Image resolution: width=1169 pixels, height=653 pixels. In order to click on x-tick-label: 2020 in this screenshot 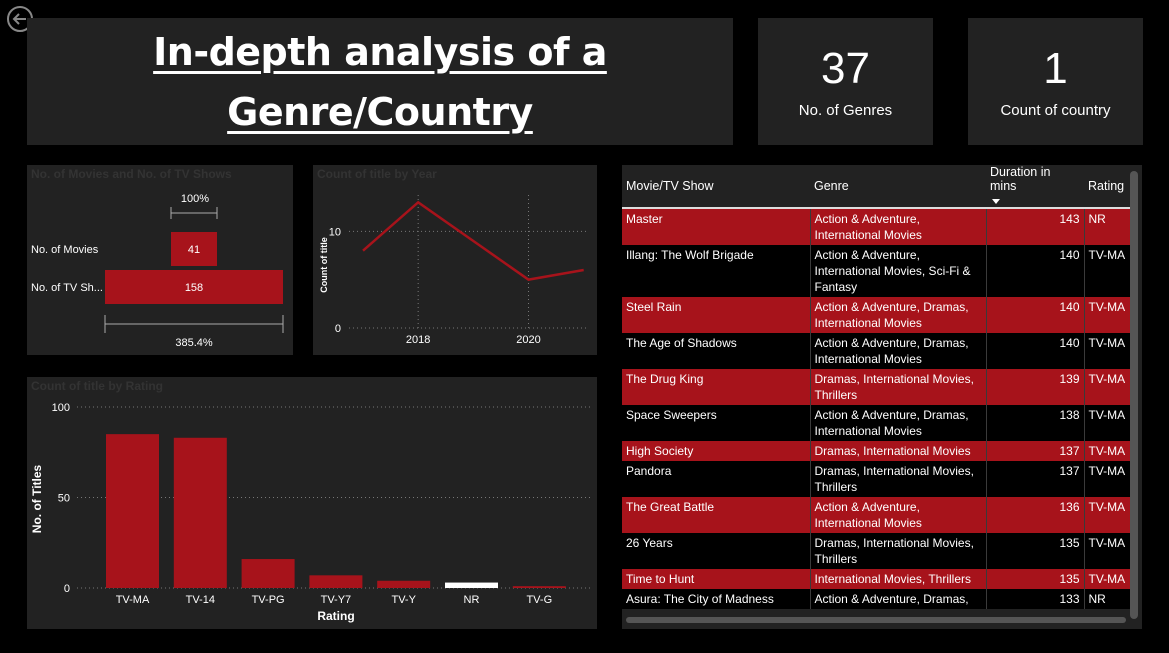, I will do `click(528, 340)`.